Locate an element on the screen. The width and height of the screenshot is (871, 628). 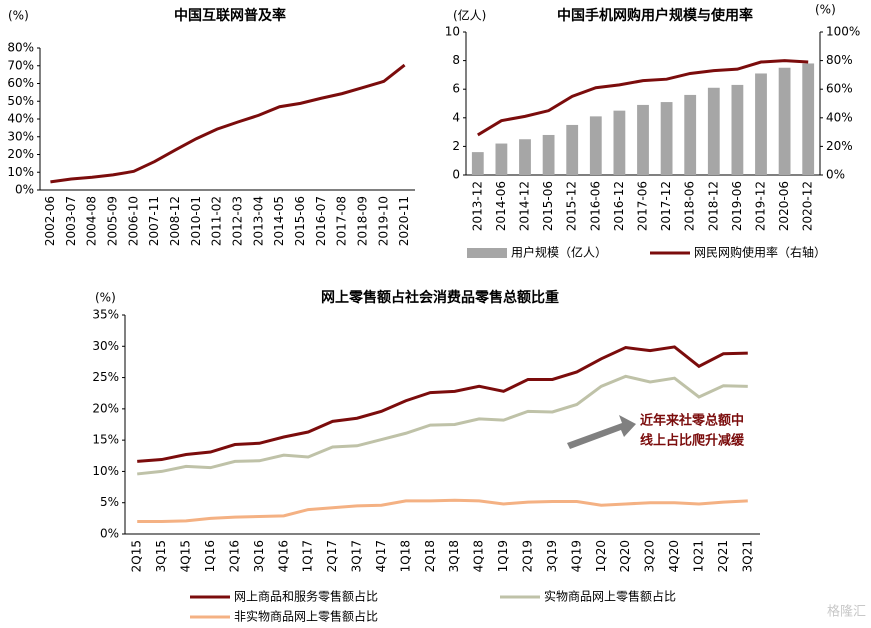
x-tick-label: 1Q20 is located at coordinates (601, 556).